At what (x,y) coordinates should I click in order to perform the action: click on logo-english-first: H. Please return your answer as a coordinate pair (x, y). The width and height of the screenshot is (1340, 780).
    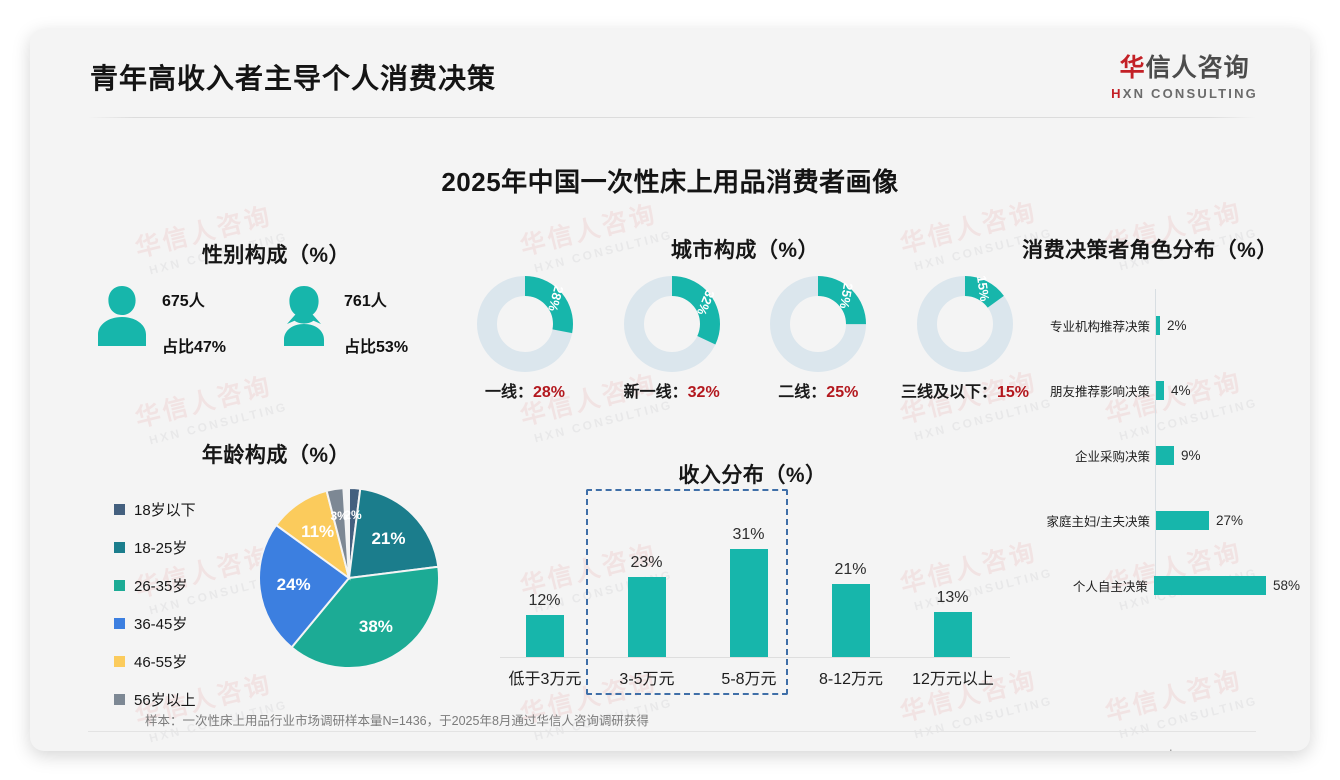
    Looking at the image, I should click on (1117, 93).